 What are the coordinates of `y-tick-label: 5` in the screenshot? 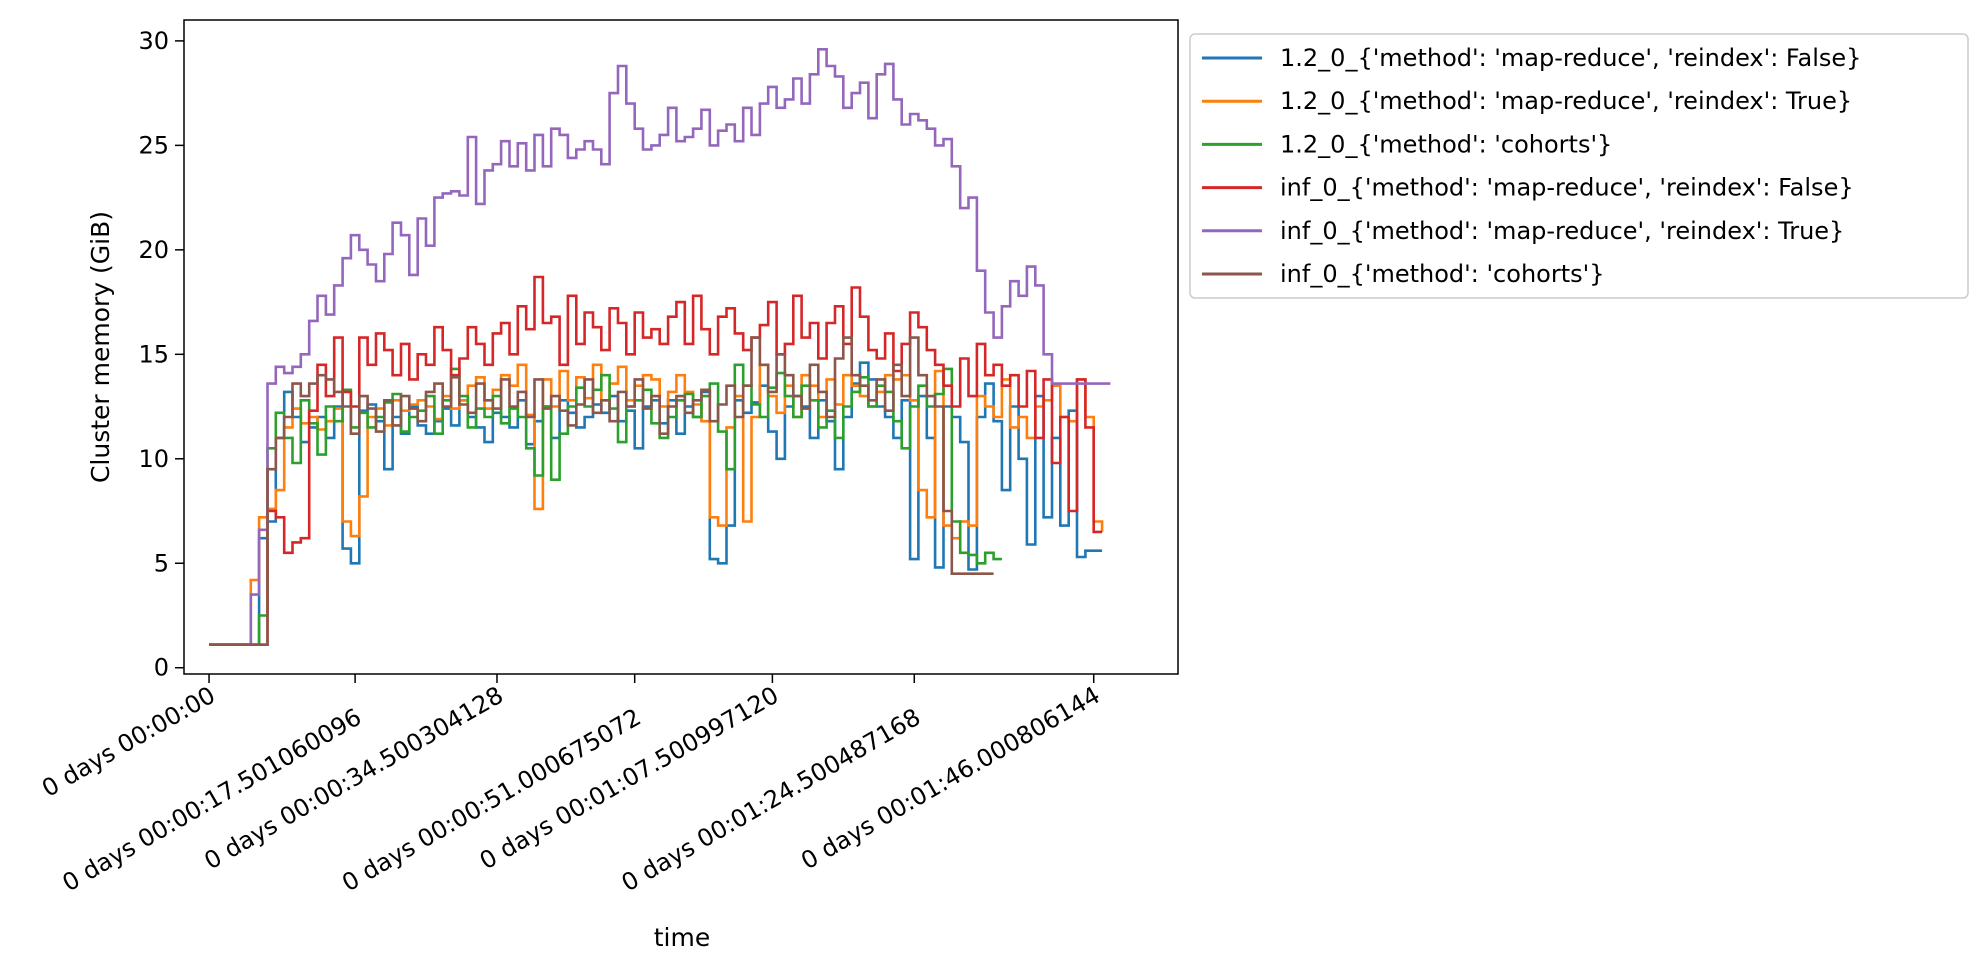 It's located at (161, 563).